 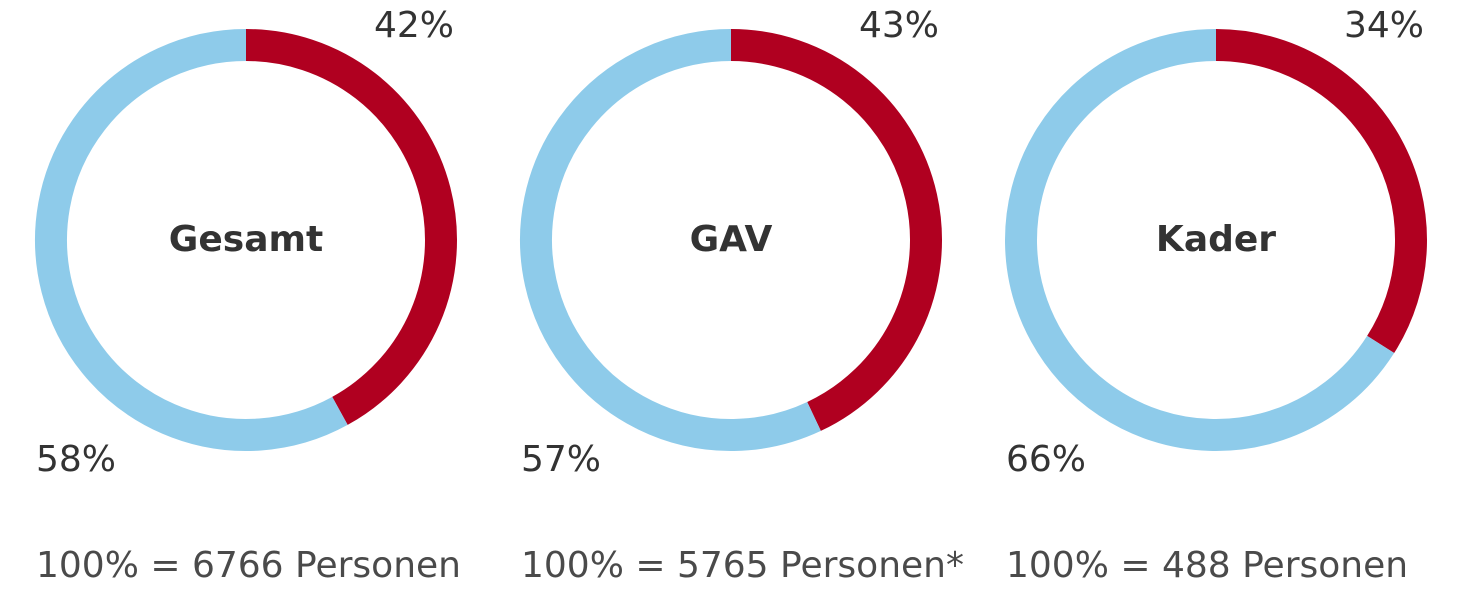 What do you see at coordinates (561, 459) in the screenshot?
I see `slice-label-blue: 57%` at bounding box center [561, 459].